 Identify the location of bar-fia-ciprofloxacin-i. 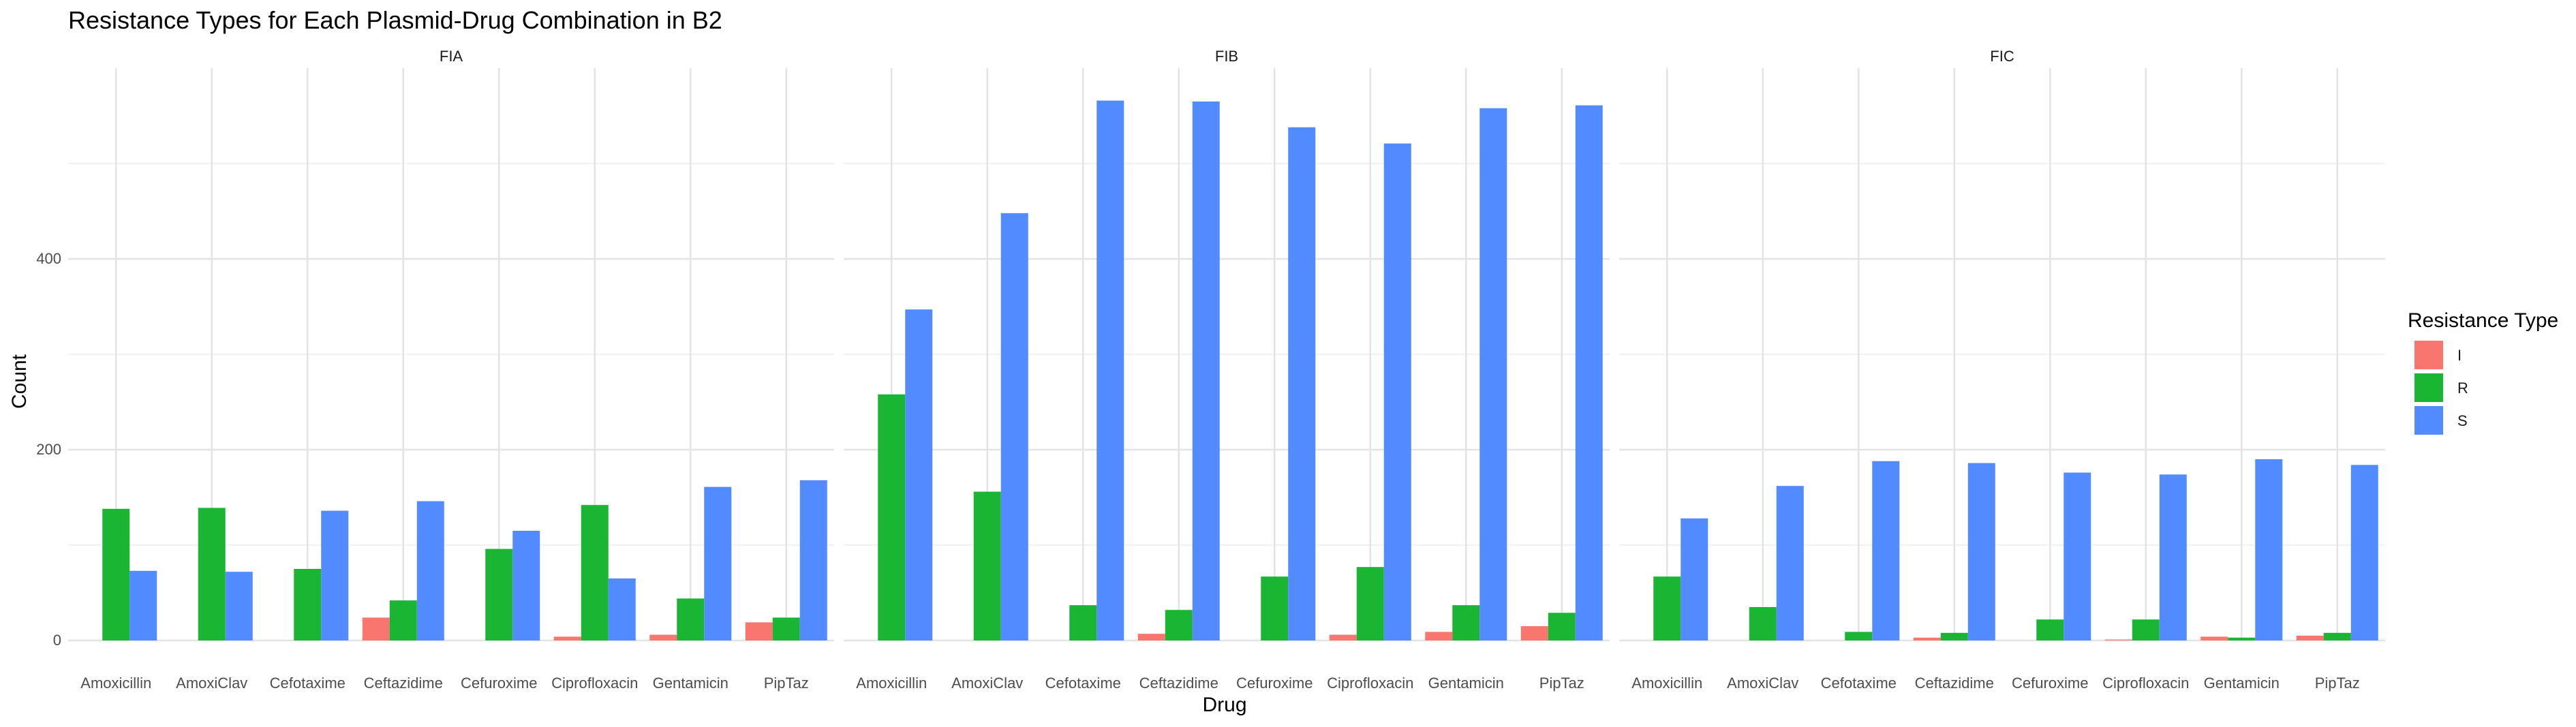
(567, 638).